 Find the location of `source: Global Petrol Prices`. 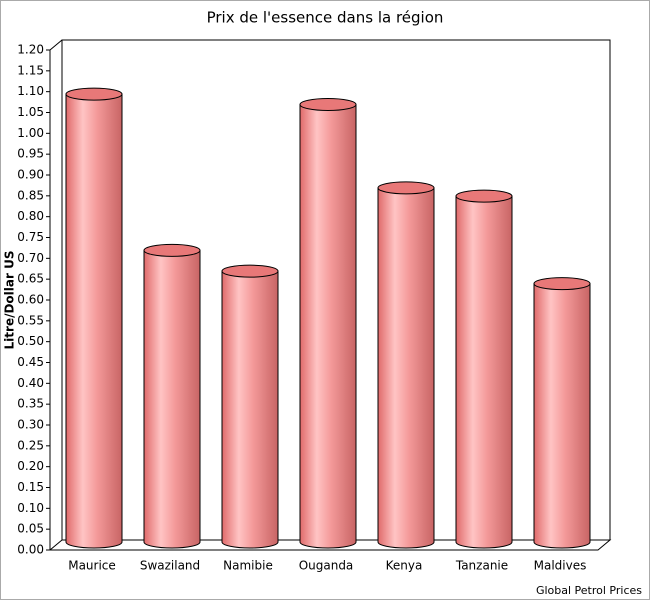

source: Global Petrol Prices is located at coordinates (589, 590).